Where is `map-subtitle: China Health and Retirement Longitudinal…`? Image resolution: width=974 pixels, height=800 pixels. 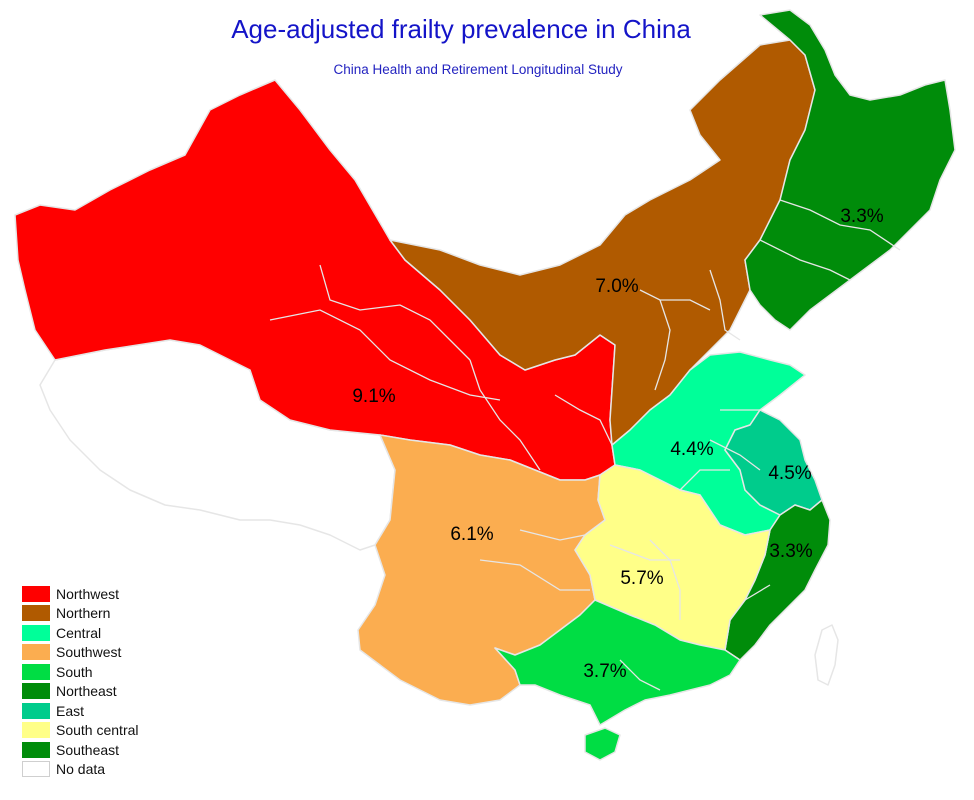 map-subtitle: China Health and Retirement Longitudinal… is located at coordinates (478, 69).